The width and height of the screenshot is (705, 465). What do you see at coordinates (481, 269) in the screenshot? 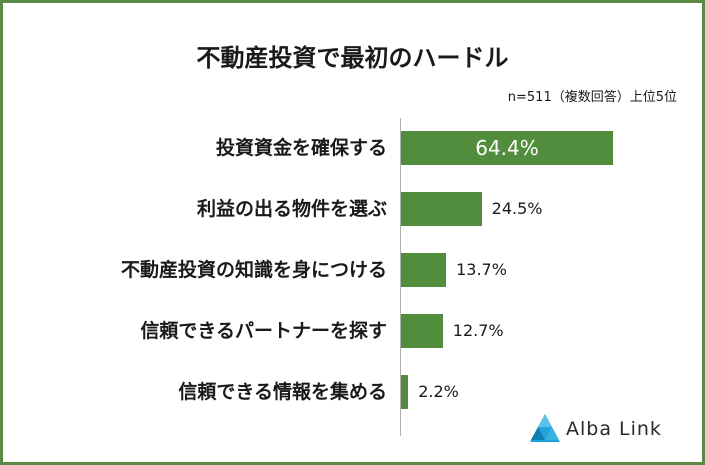
I see `data-label: 13.7%` at bounding box center [481, 269].